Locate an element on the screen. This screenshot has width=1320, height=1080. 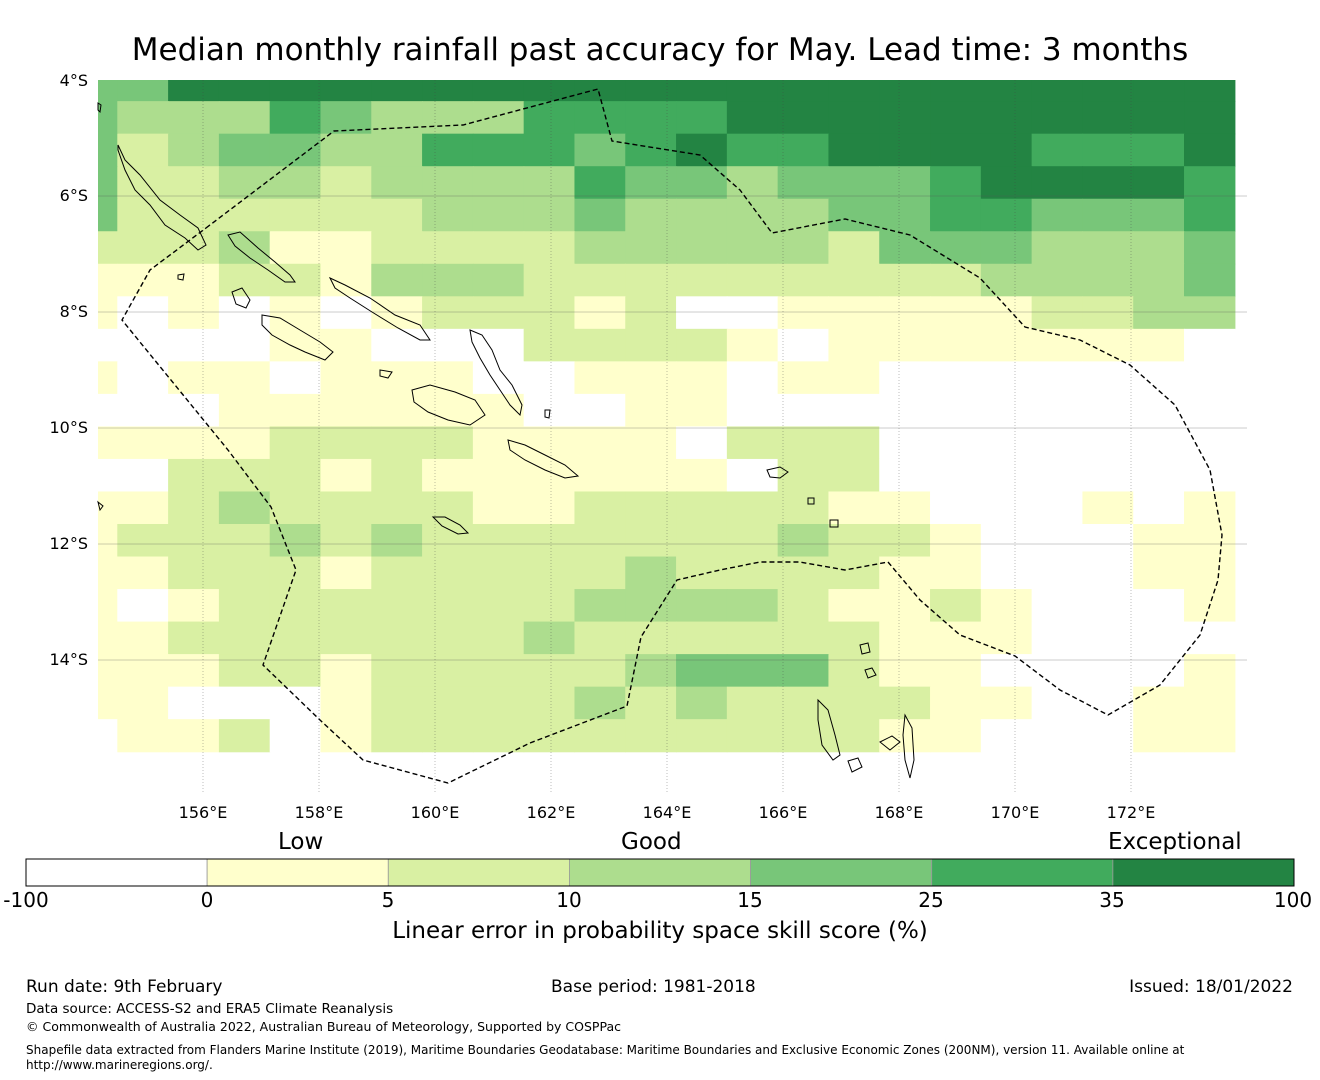
legend-category-low: Low is located at coordinates (301, 842).